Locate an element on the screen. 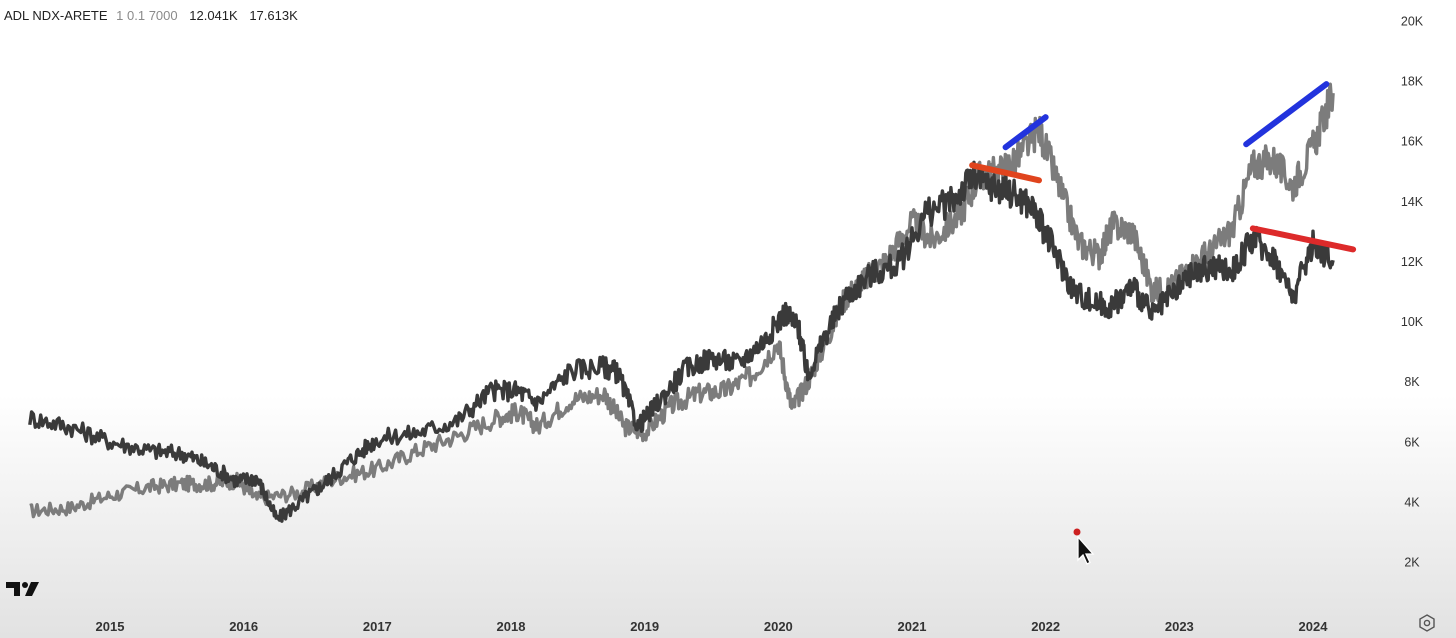 The image size is (1456, 638). legend-value-2: 17.613K is located at coordinates (273, 15).